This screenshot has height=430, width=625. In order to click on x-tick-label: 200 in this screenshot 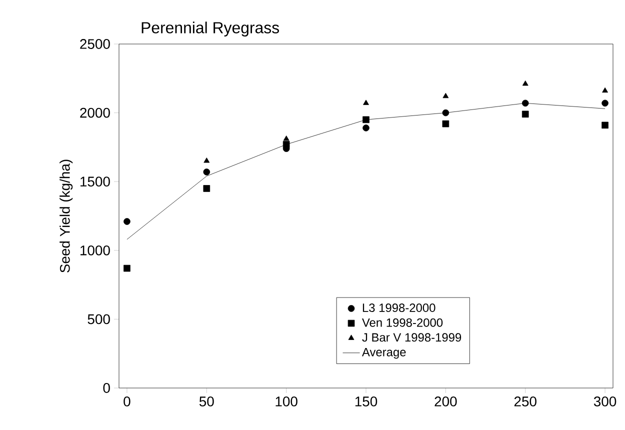, I will do `click(445, 401)`.